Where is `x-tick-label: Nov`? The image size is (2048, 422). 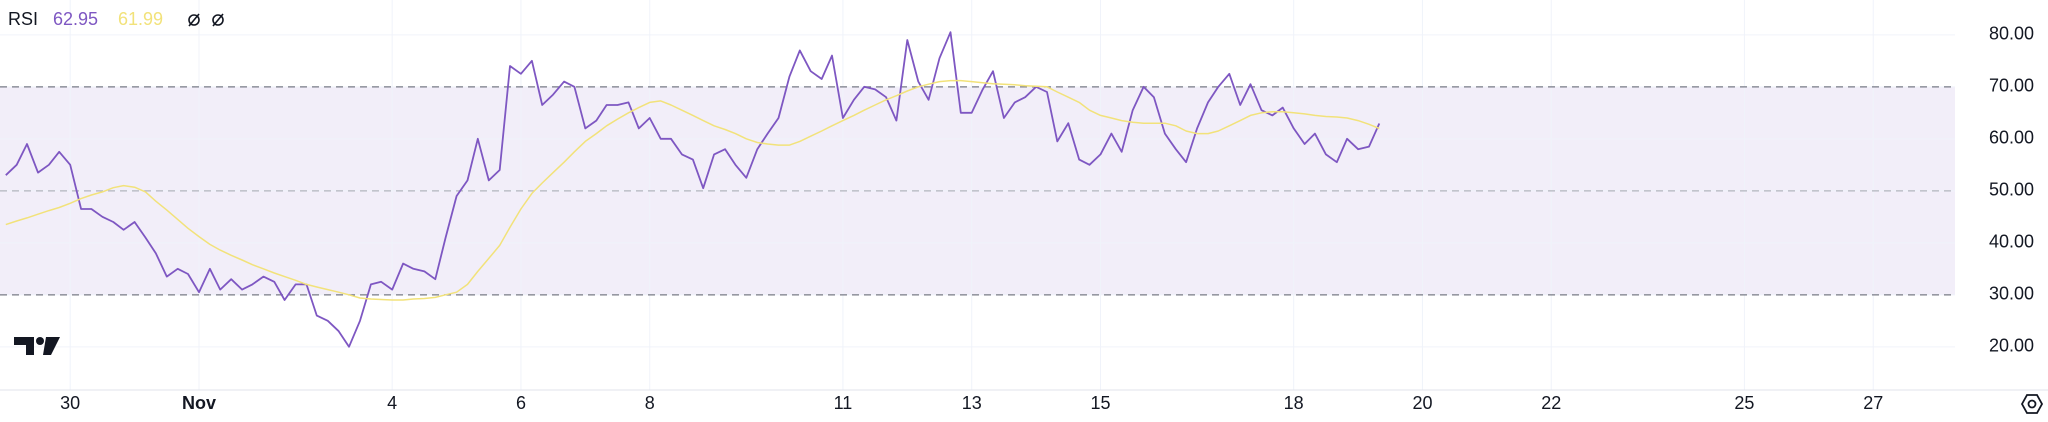
x-tick-label: Nov is located at coordinates (199, 403).